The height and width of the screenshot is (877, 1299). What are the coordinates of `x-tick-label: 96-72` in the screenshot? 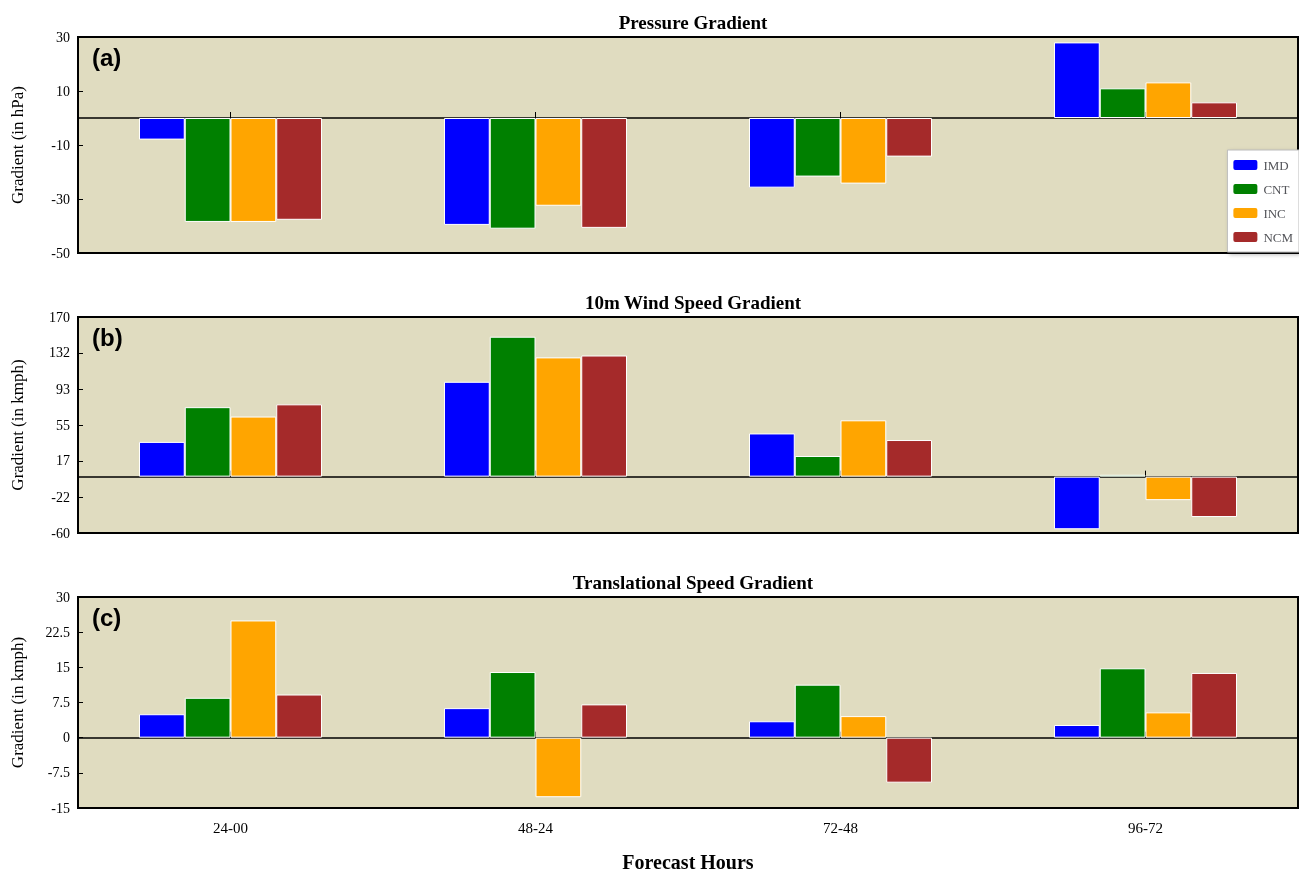 It's located at (1145, 827).